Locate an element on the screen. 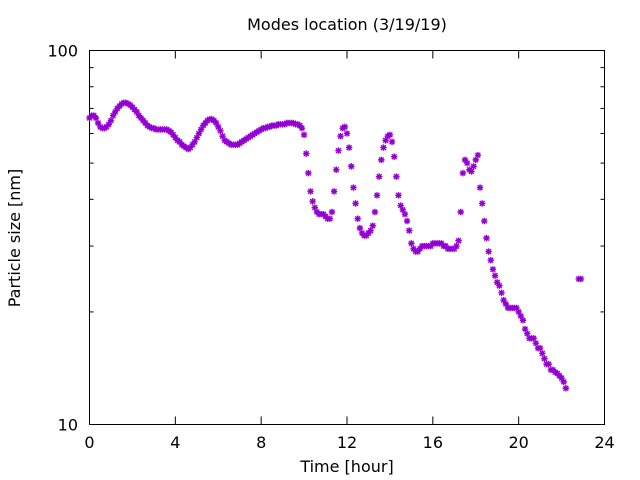 This screenshot has height=480, width=640. y-tick-label: 100 is located at coordinates (62, 51).